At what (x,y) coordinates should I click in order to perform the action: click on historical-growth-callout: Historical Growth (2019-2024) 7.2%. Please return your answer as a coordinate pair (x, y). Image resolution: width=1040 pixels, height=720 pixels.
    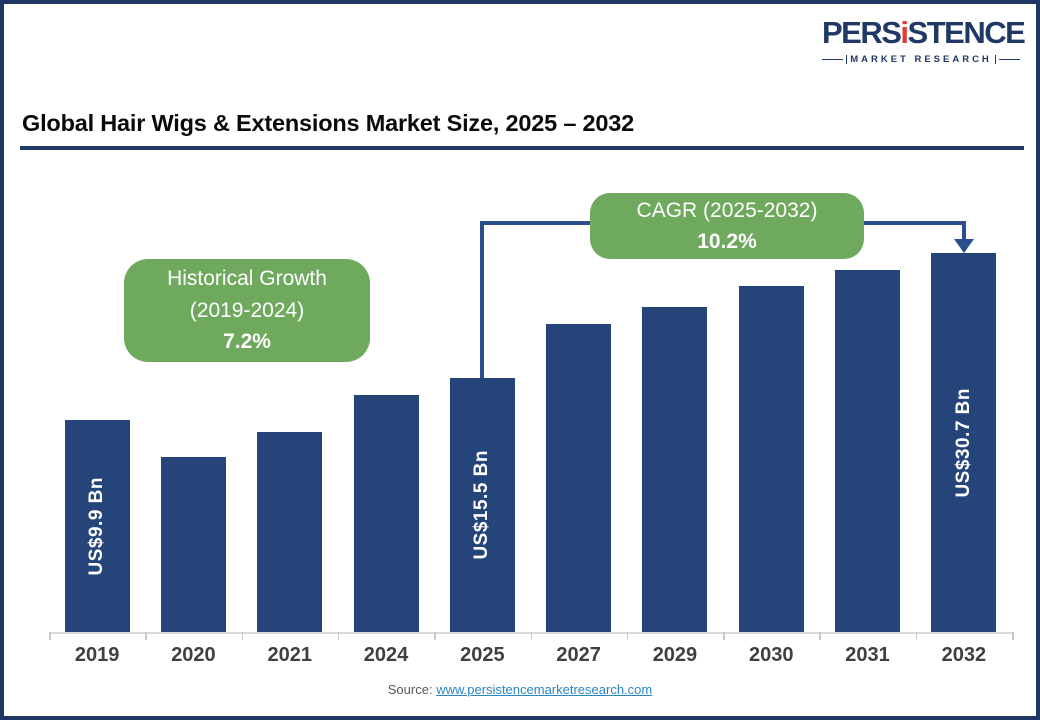
    Looking at the image, I should click on (247, 310).